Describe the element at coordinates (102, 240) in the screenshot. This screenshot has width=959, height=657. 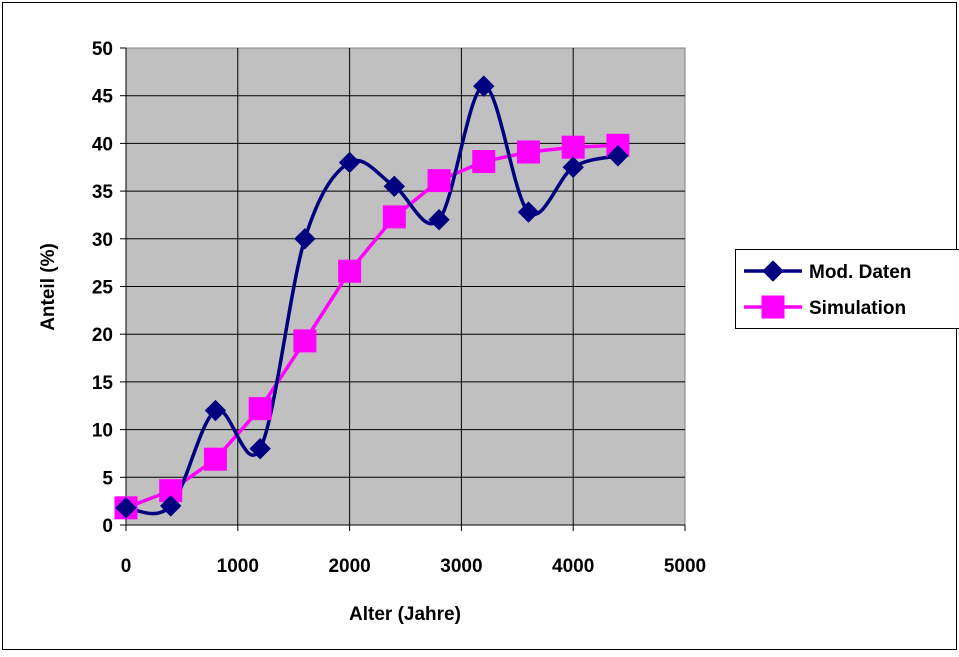
I see `y-tick-label: 30` at that location.